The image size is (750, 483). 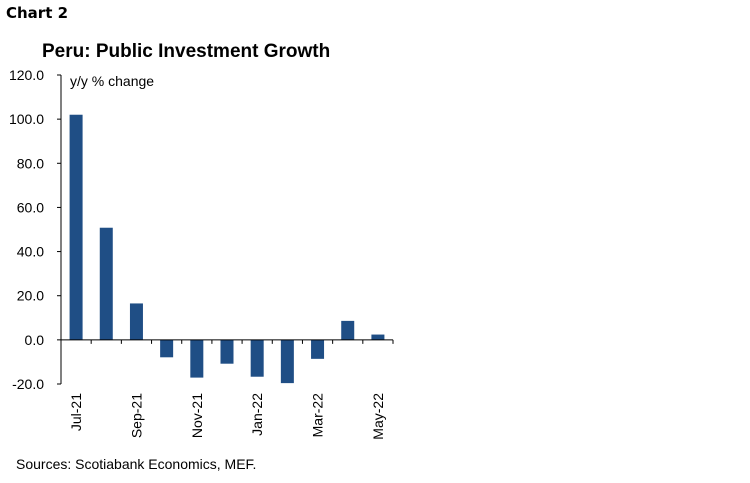 What do you see at coordinates (227, 389) in the screenshot?
I see `x-axis: Jul-21 Sep-21 Nov-21 Jan-22 Mar-22 May-22` at bounding box center [227, 389].